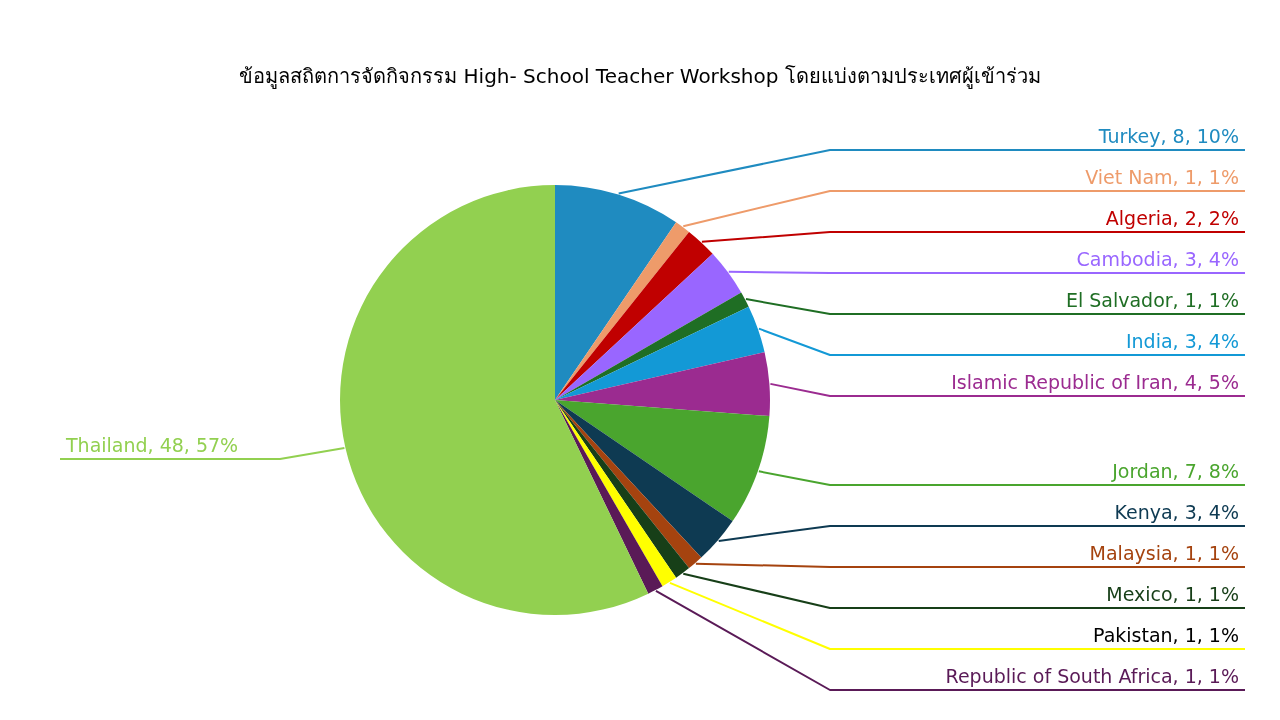 Image resolution: width=1280 pixels, height=720 pixels. I want to click on slice-label: Islamic Republic of Iran, 4, 5%, so click(1095, 382).